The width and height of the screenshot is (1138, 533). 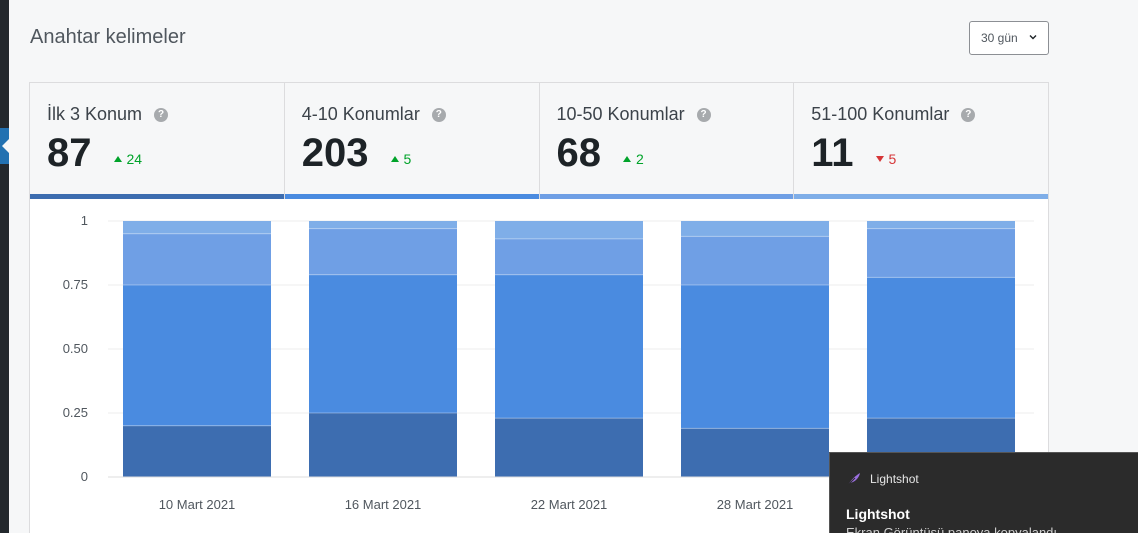 I want to click on card-label: 51-100 Konumlar, so click(x=880, y=114).